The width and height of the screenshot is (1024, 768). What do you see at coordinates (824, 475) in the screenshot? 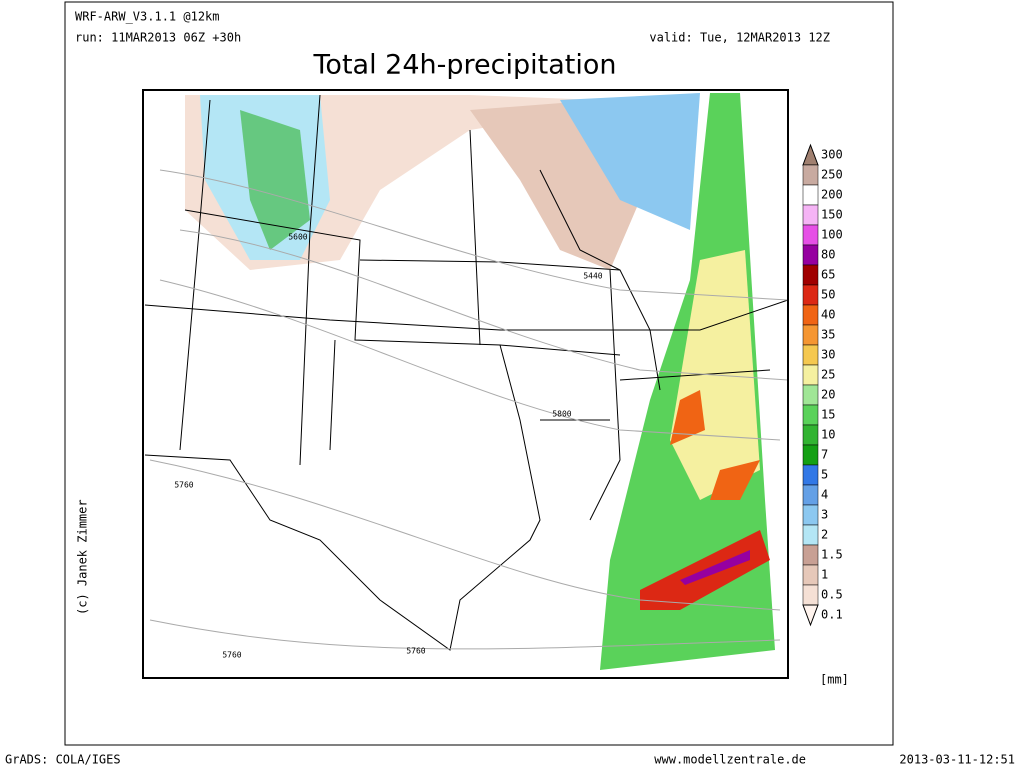
I see `colorbar-label: 5` at bounding box center [824, 475].